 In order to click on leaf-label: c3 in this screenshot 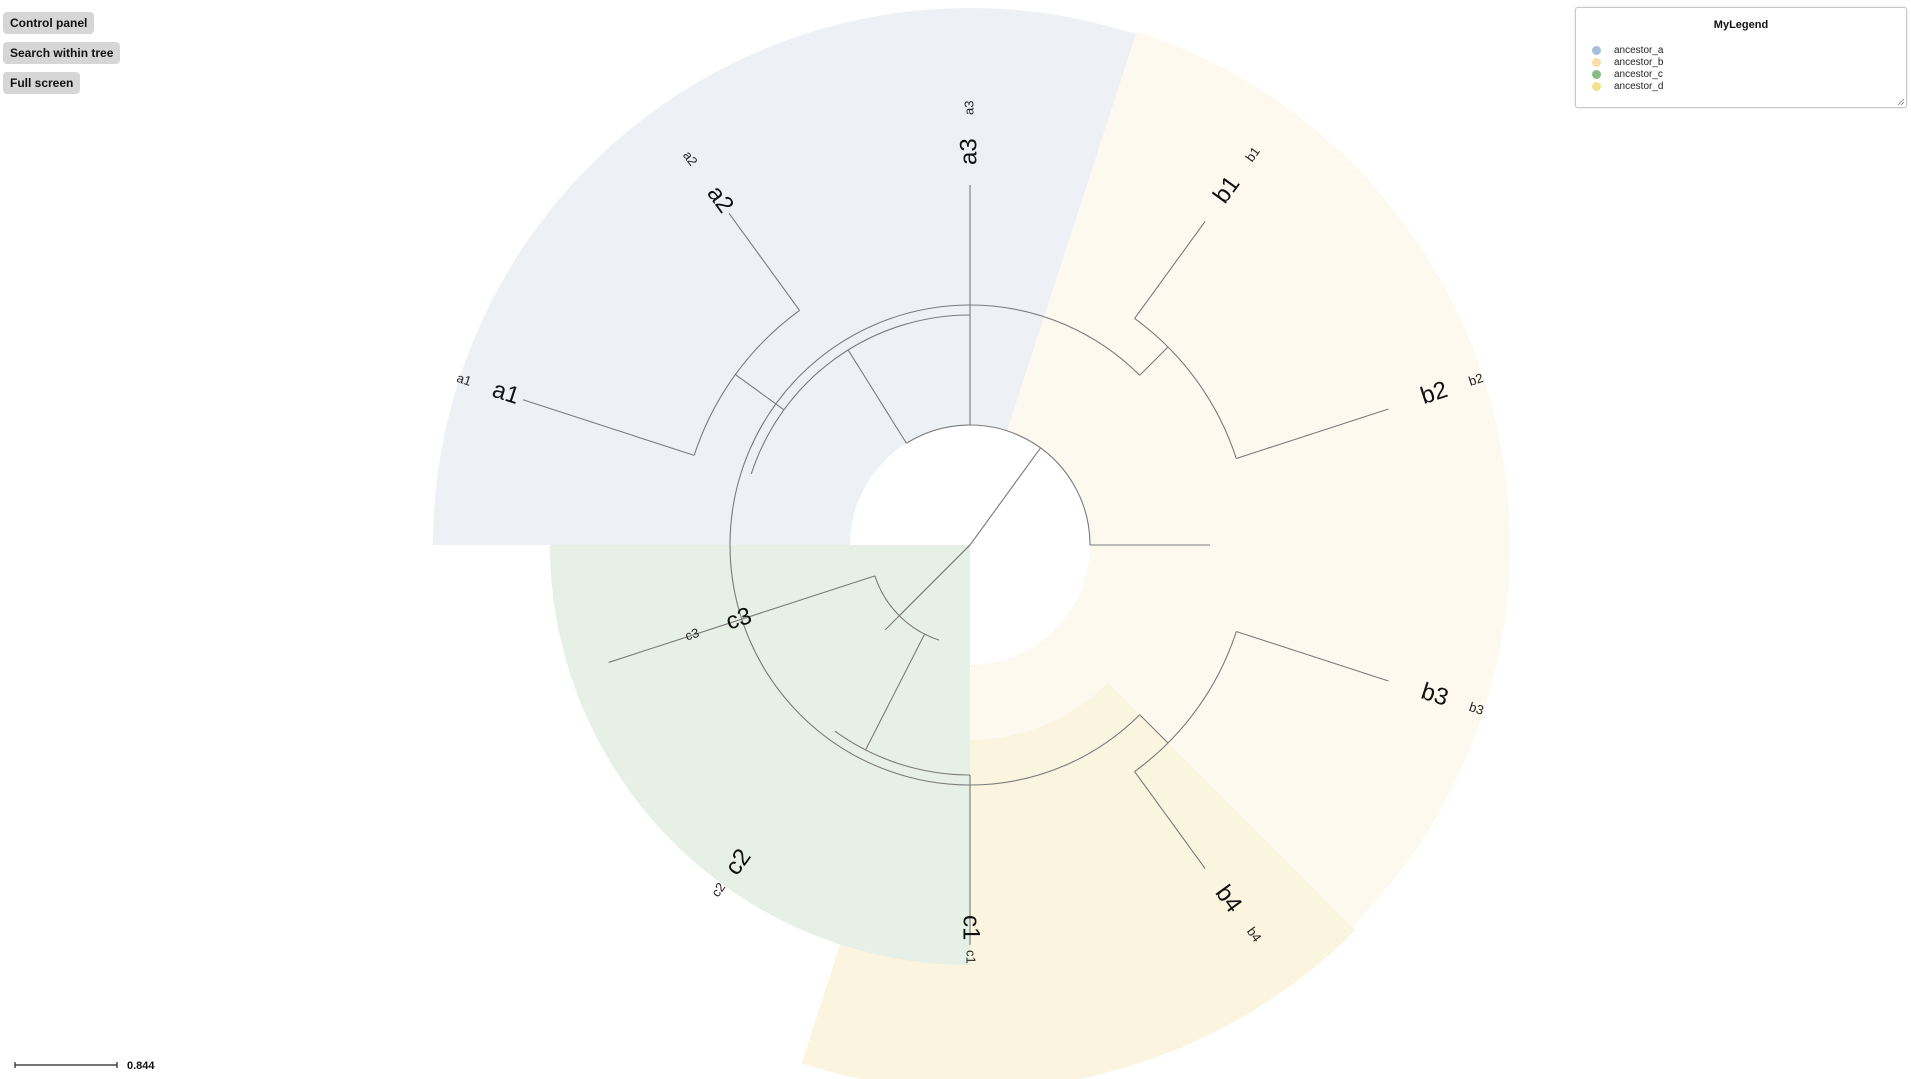, I will do `click(692, 634)`.